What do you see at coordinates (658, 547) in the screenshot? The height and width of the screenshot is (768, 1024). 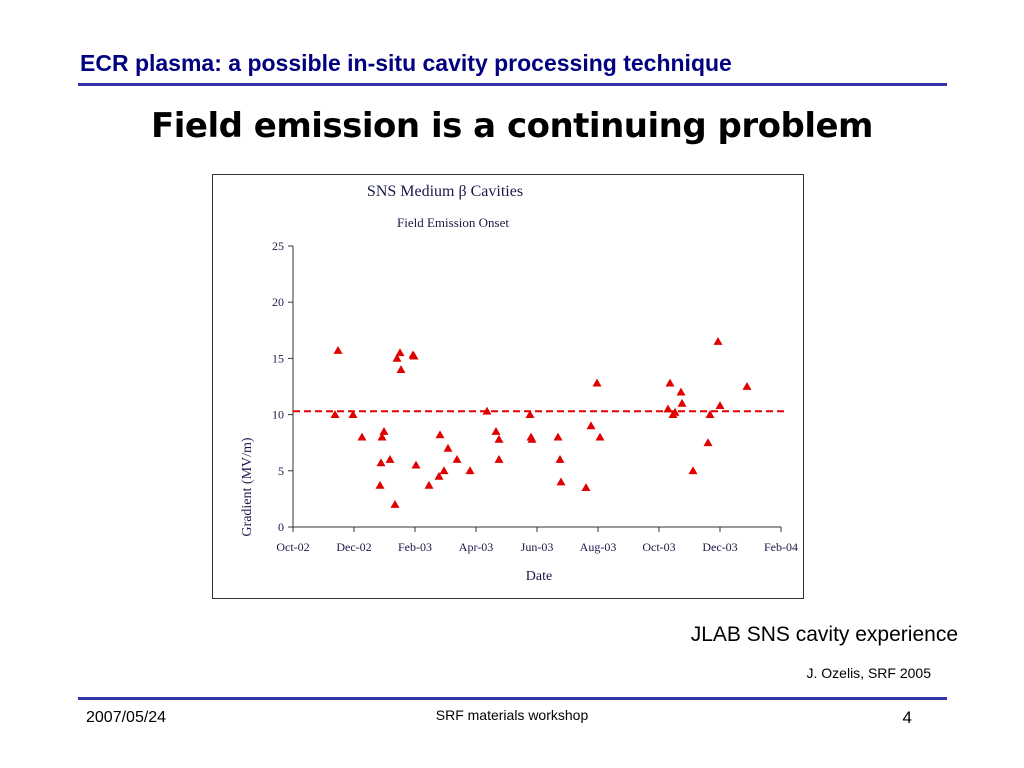 I see `x-tick-label: Oct-03` at bounding box center [658, 547].